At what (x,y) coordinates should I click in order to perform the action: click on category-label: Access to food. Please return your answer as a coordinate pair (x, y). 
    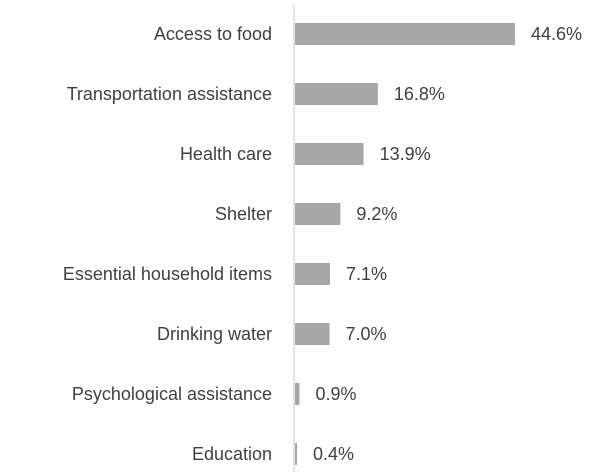
    Looking at the image, I should click on (213, 34).